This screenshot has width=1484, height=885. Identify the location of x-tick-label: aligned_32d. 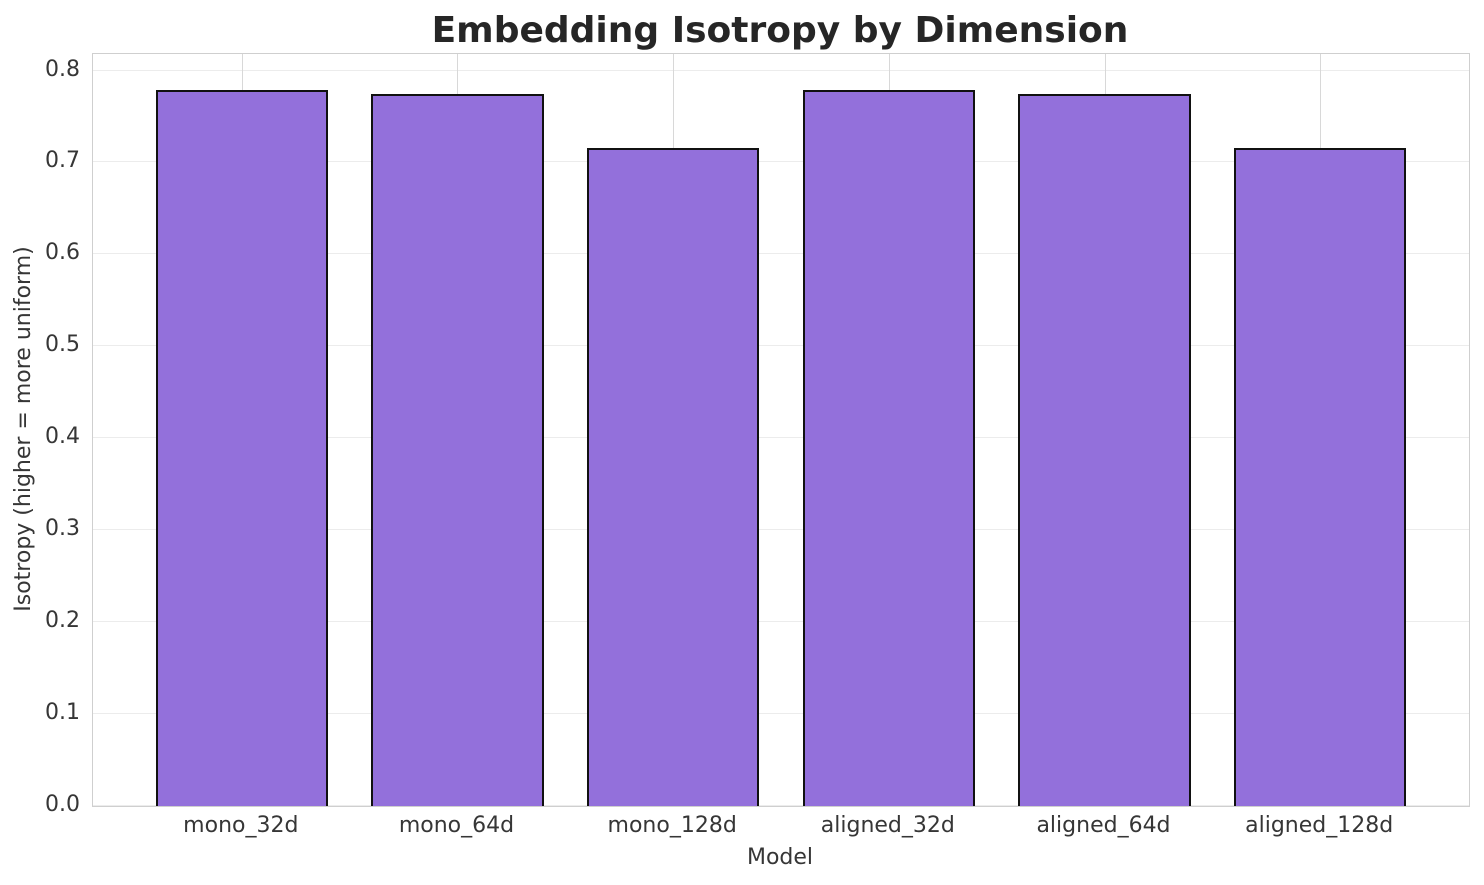
(887, 825).